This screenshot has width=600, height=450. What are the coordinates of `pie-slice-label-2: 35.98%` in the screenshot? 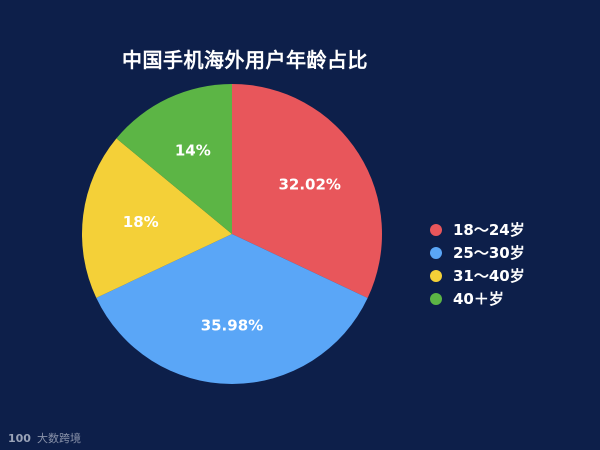 It's located at (232, 325).